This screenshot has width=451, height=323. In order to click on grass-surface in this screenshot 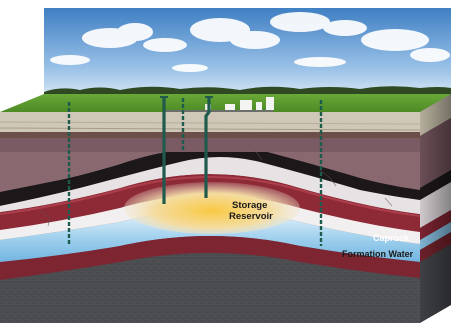, I will do `click(225, 103)`.